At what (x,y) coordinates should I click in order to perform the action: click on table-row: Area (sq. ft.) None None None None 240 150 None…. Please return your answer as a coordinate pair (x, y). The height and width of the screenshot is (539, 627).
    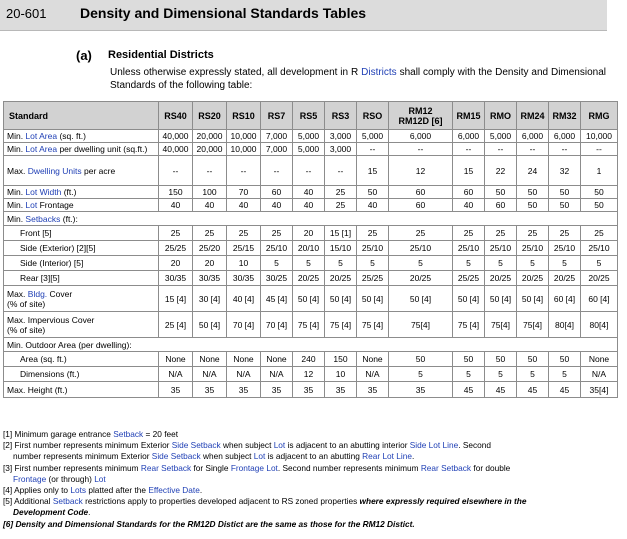
    Looking at the image, I should click on (310, 359).